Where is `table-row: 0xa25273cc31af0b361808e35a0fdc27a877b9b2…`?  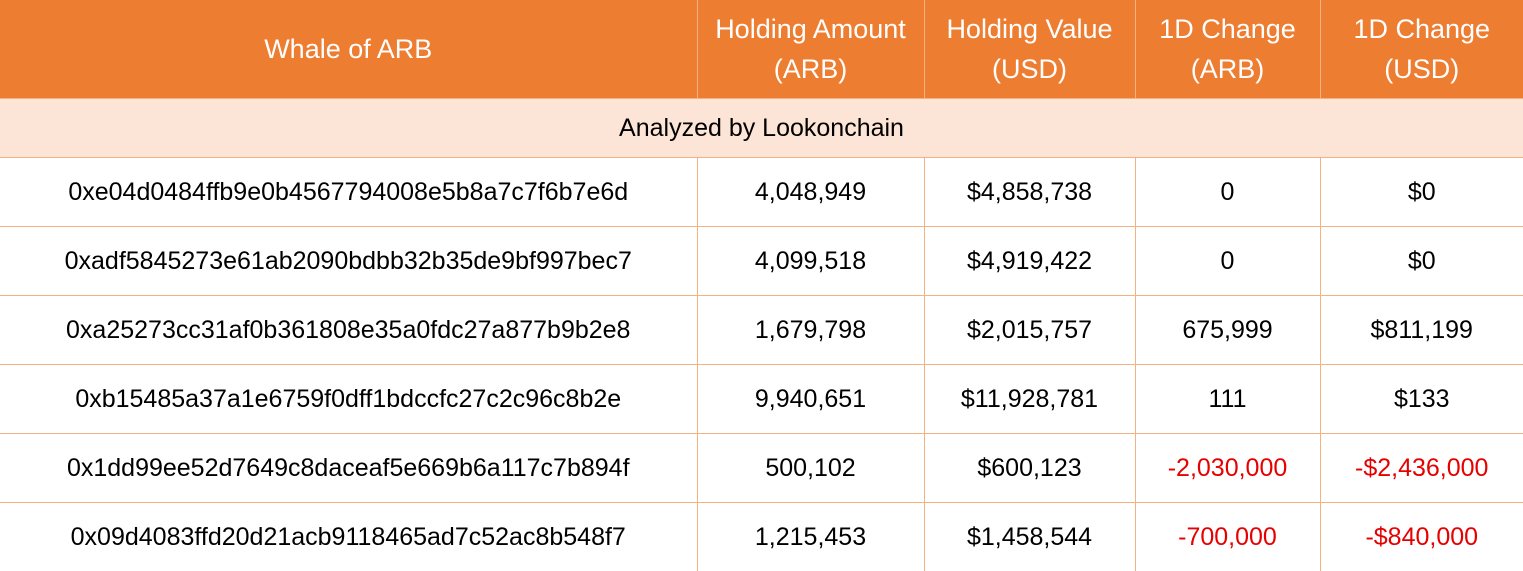 table-row: 0xa25273cc31af0b361808e35a0fdc27a877b9b2… is located at coordinates (761, 330).